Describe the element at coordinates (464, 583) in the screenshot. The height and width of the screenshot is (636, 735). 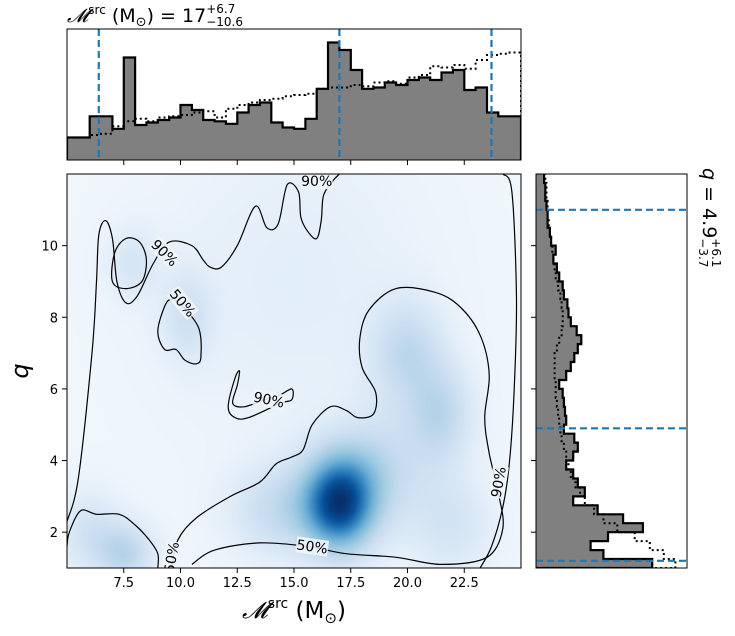
I see `x-tick-label: 22.5` at that location.